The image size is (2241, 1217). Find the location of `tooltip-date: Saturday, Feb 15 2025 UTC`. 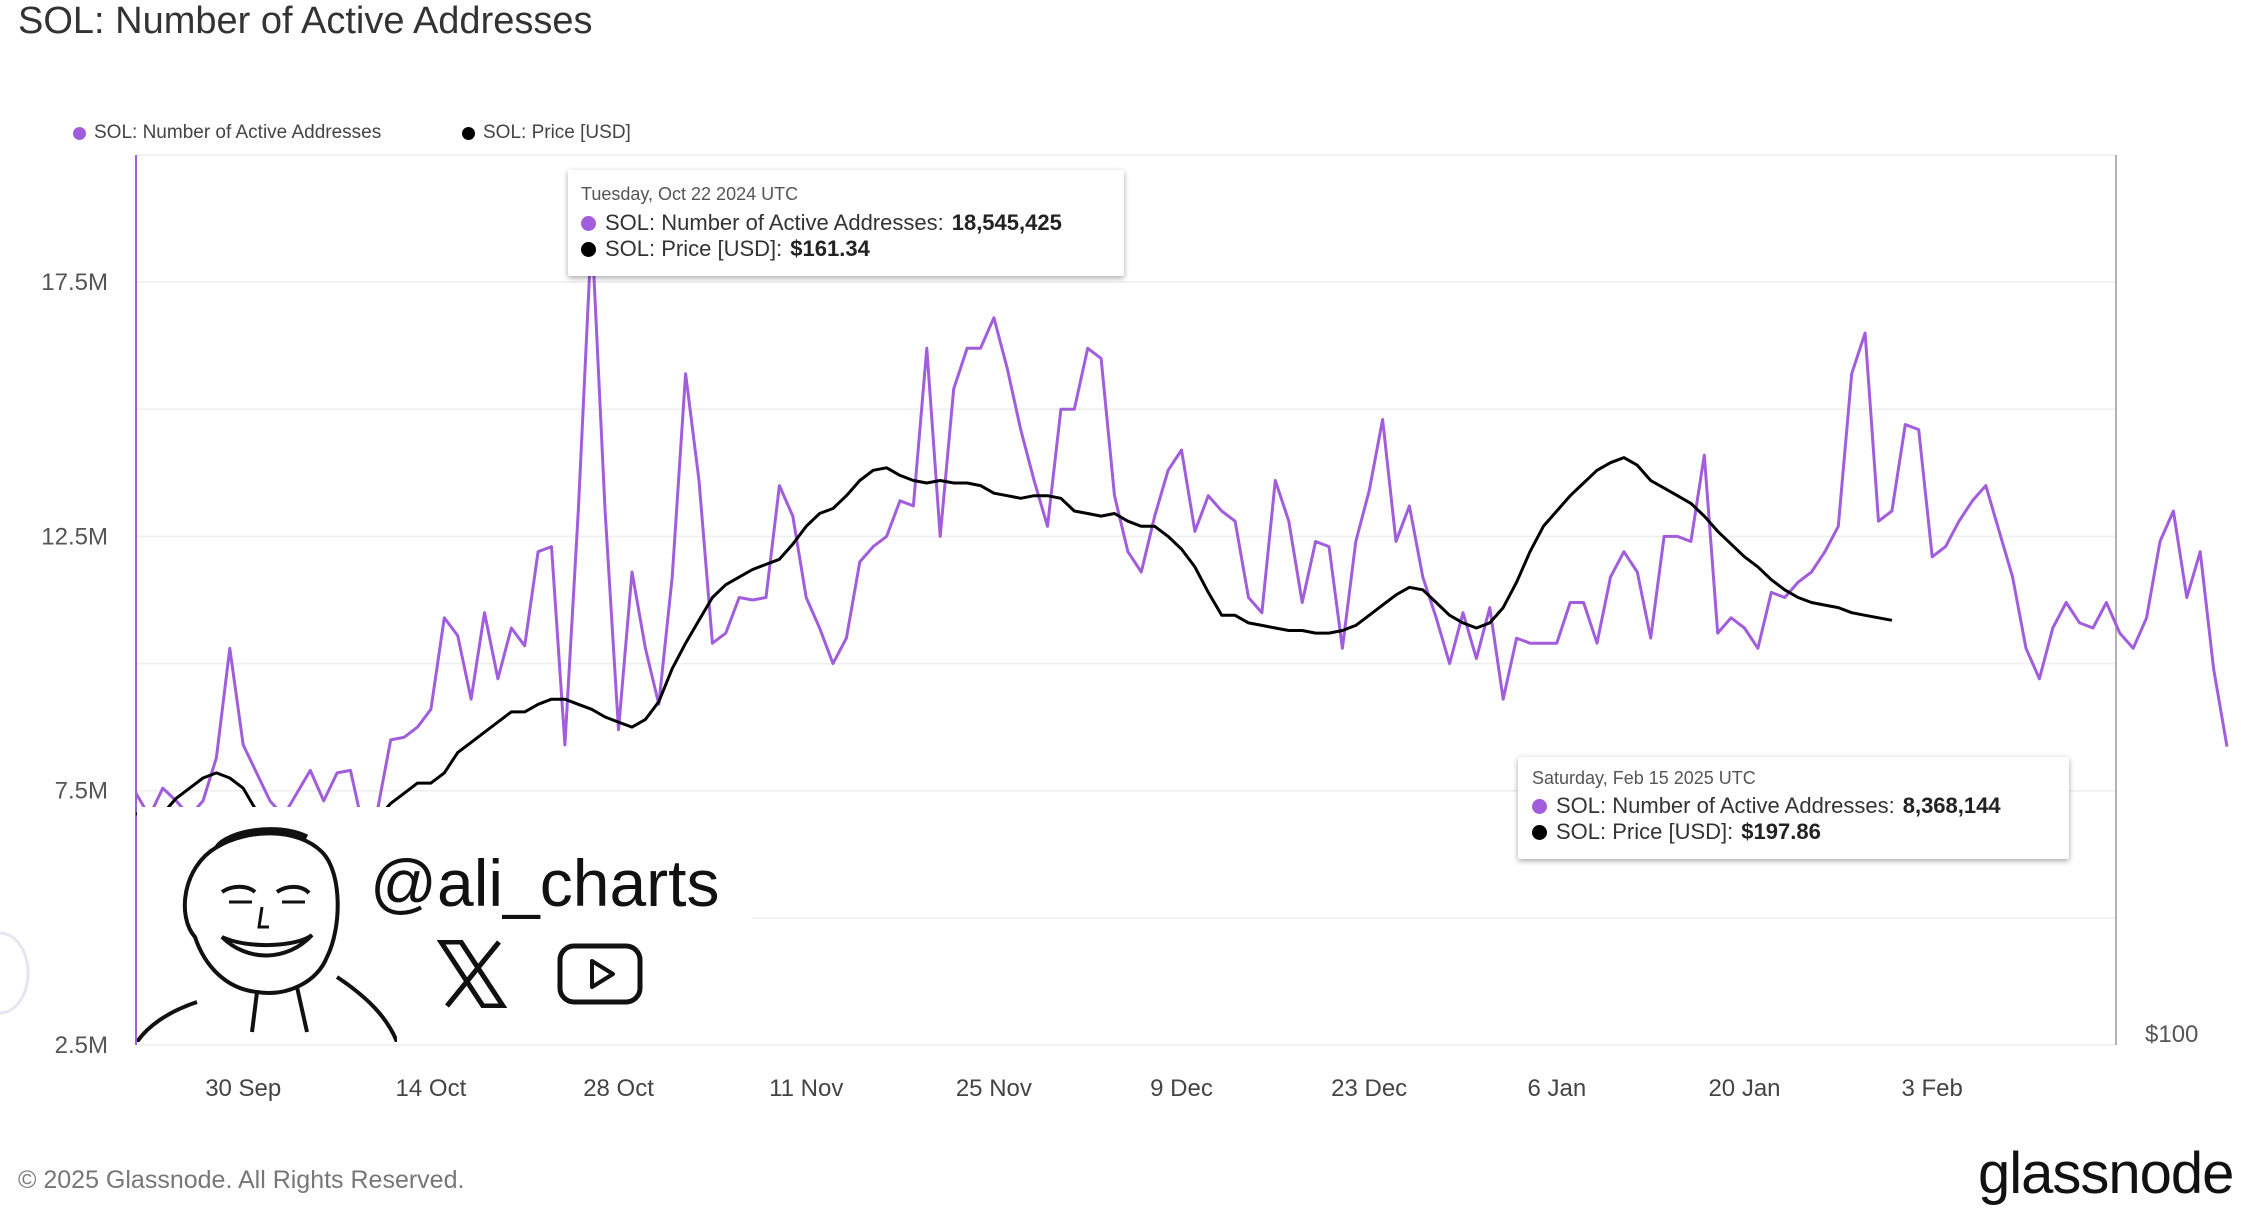

tooltip-date: Saturday, Feb 15 2025 UTC is located at coordinates (1644, 778).